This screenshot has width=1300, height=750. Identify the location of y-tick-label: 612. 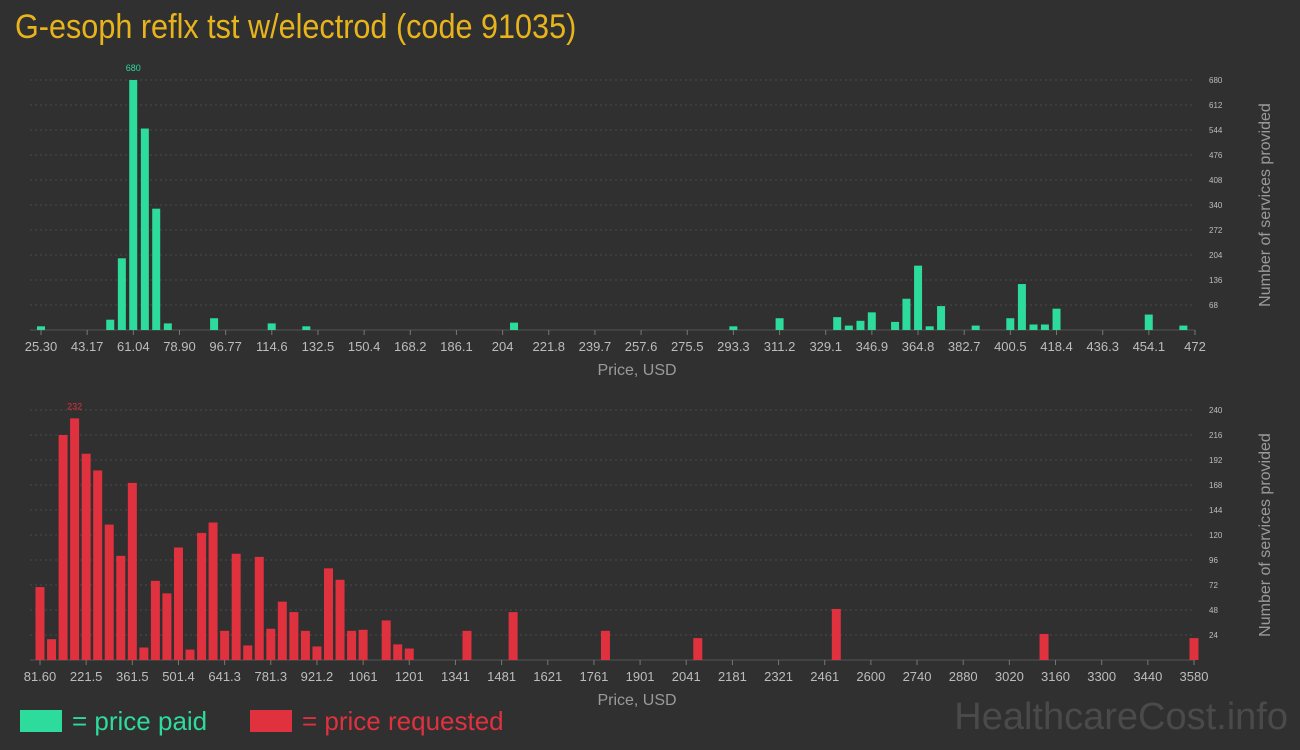
(1216, 105).